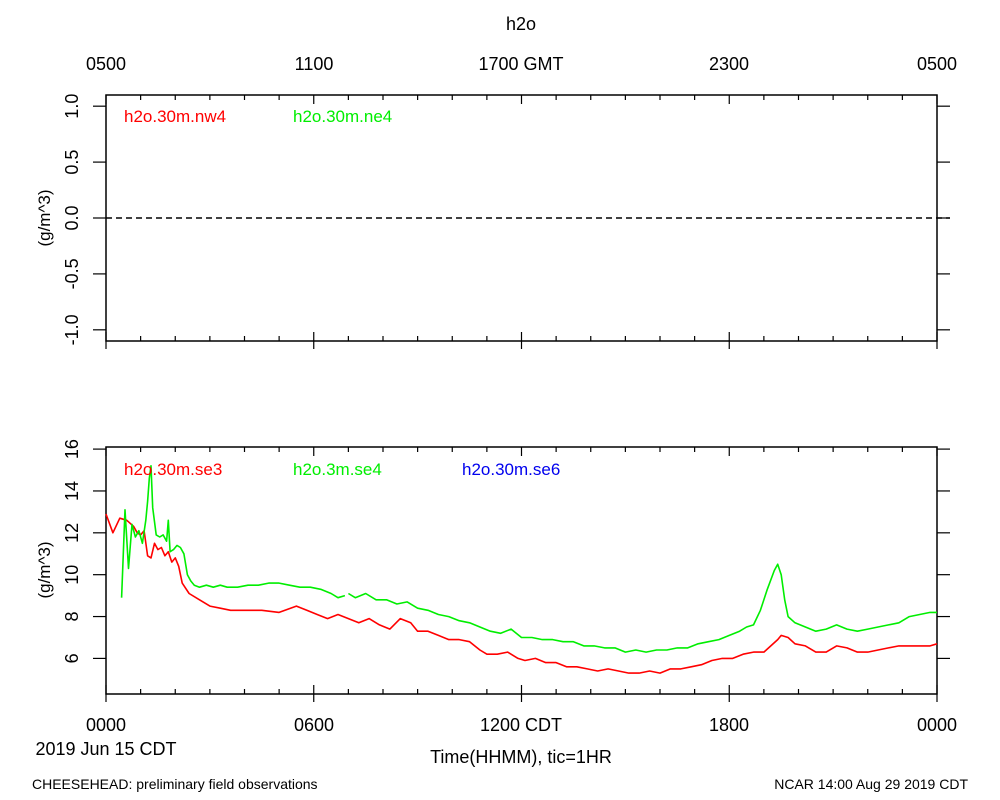 The image size is (1000, 800). I want to click on y-tick-label: 14, so click(72, 491).